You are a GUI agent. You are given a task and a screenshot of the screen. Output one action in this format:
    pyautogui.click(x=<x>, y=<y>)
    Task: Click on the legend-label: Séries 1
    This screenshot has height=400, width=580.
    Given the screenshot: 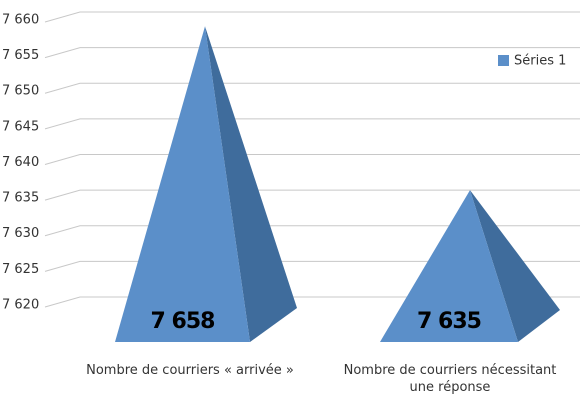 What is the action you would take?
    pyautogui.click(x=540, y=61)
    